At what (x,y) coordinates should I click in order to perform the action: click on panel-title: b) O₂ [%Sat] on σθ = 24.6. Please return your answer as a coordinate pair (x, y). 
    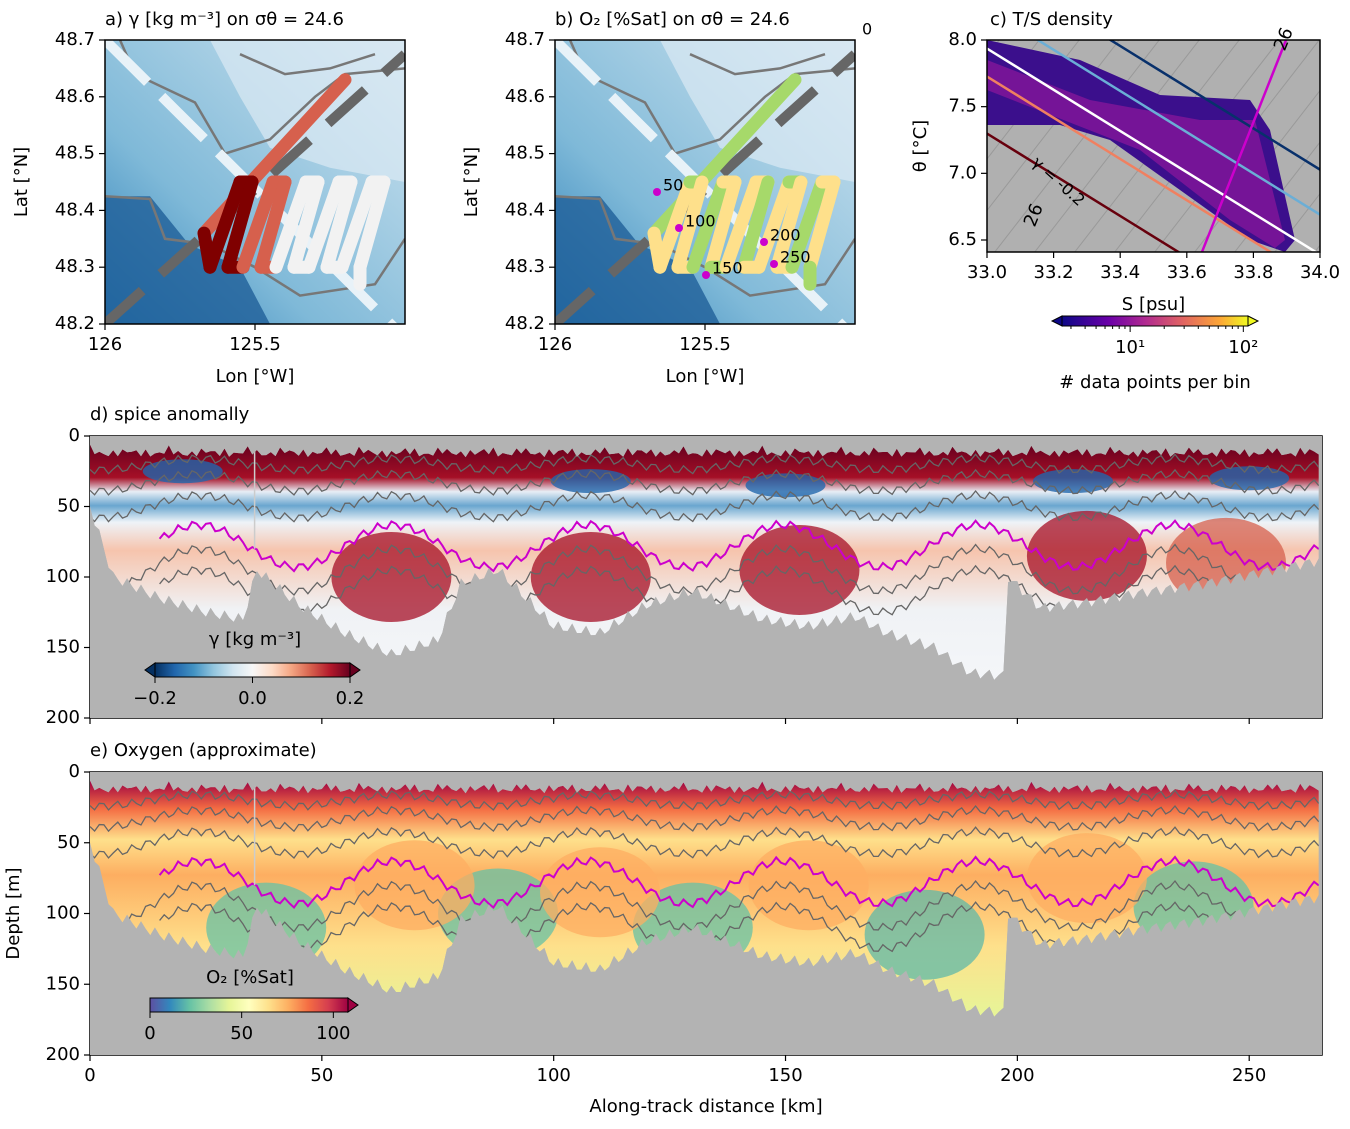
    Looking at the image, I should click on (672, 19).